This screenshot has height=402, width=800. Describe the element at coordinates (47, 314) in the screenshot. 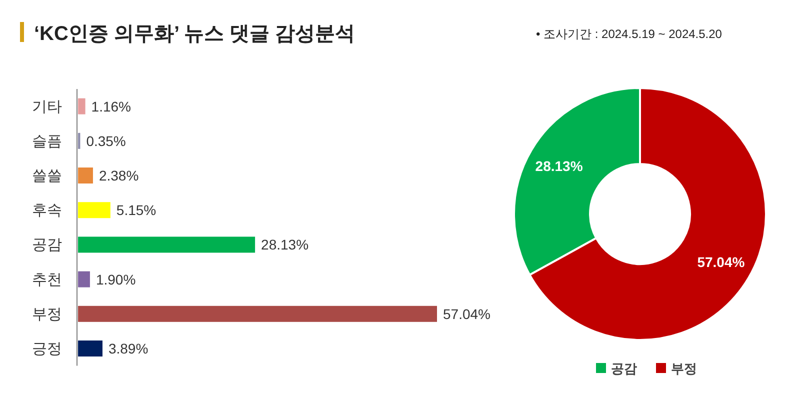

I see `y-tick-label: 부정` at that location.